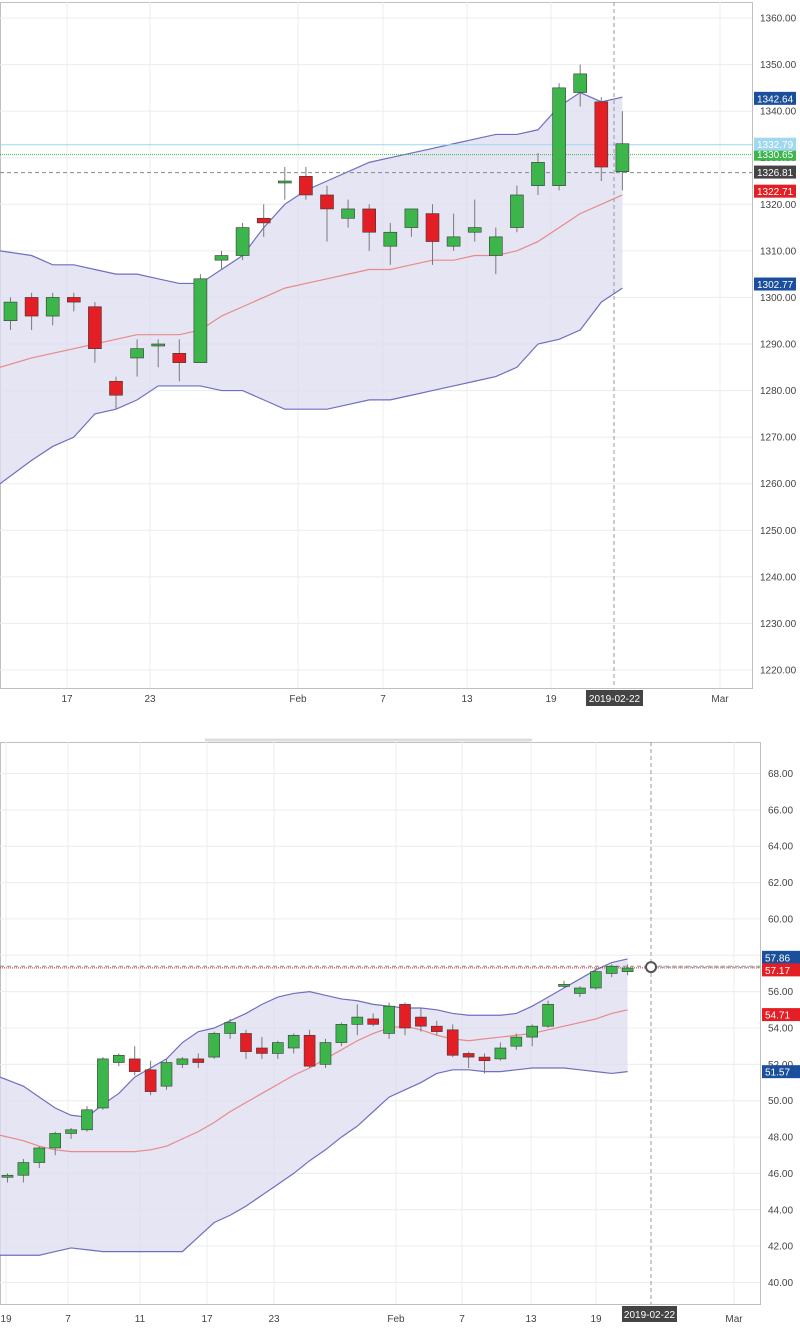 Image resolution: width=800 pixels, height=1331 pixels. Describe the element at coordinates (775, 145) in the screenshot. I see `price-tag-label: 1332.79` at that location.